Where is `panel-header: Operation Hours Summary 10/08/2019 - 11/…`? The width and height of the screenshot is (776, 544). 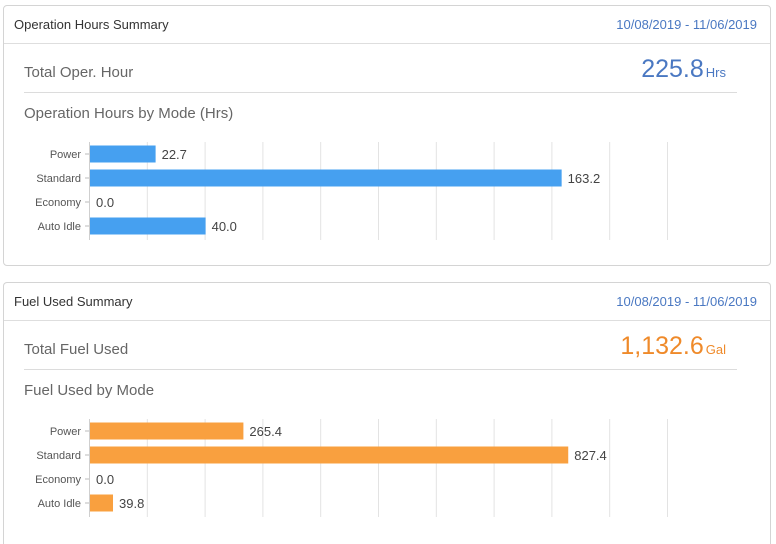 panel-header: Operation Hours Summary 10/08/2019 - 11/… is located at coordinates (387, 25).